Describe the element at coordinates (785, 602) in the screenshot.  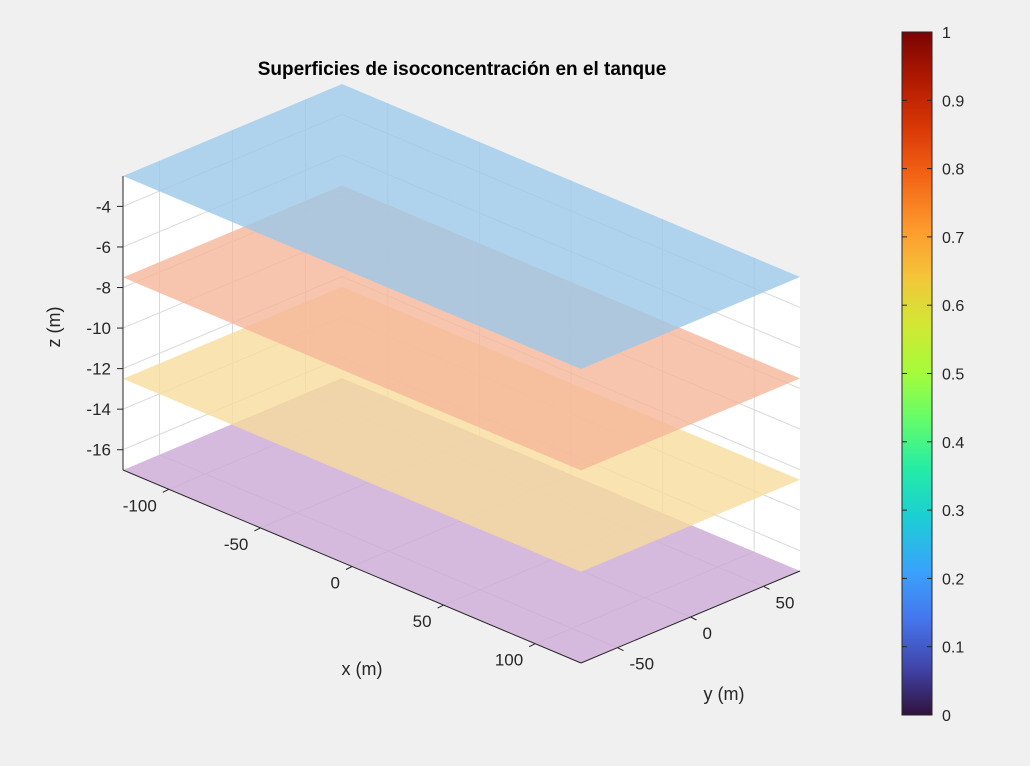
I see `y-tick-label: 50` at that location.